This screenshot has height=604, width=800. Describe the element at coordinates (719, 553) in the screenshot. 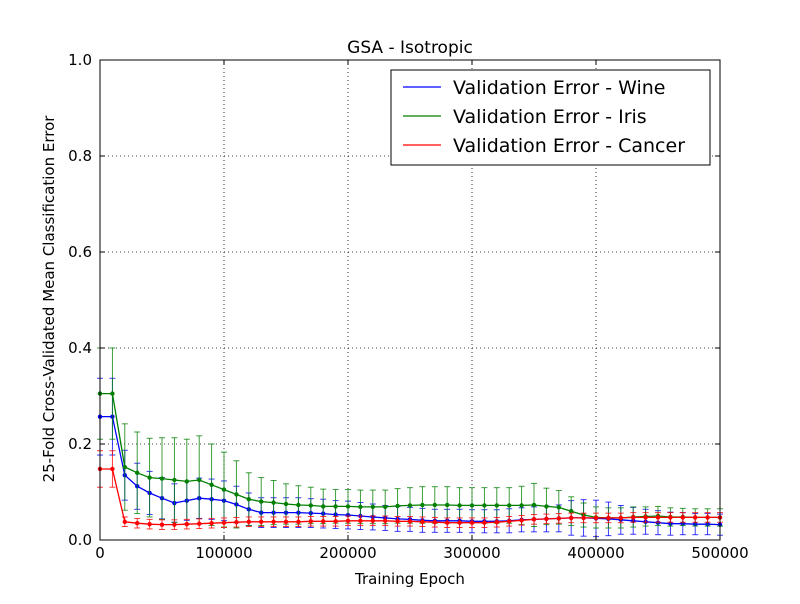

I see `x-tick-label: 500000` at that location.